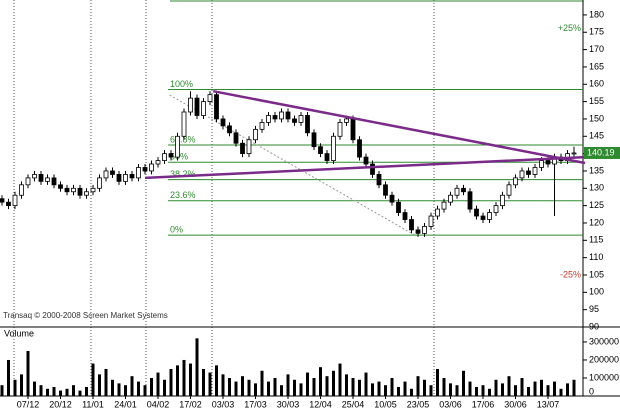  I want to click on x-tick-label: 17/06, so click(483, 404).